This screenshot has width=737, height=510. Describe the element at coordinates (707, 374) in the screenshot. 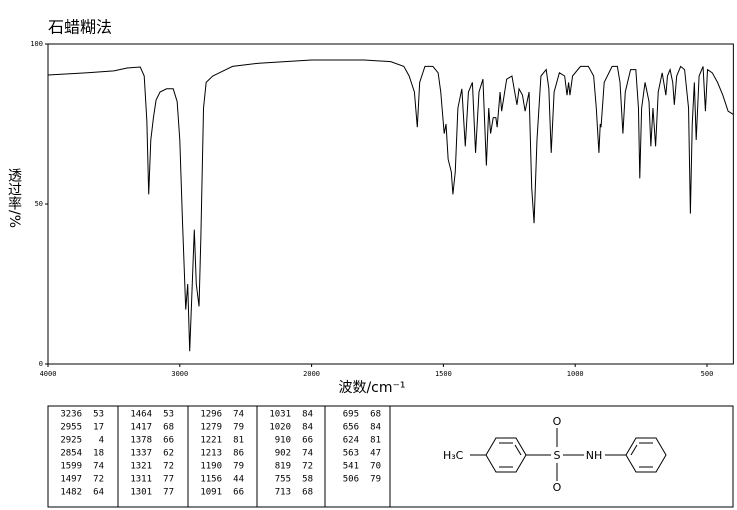

I see `x-tick-label: 500` at that location.